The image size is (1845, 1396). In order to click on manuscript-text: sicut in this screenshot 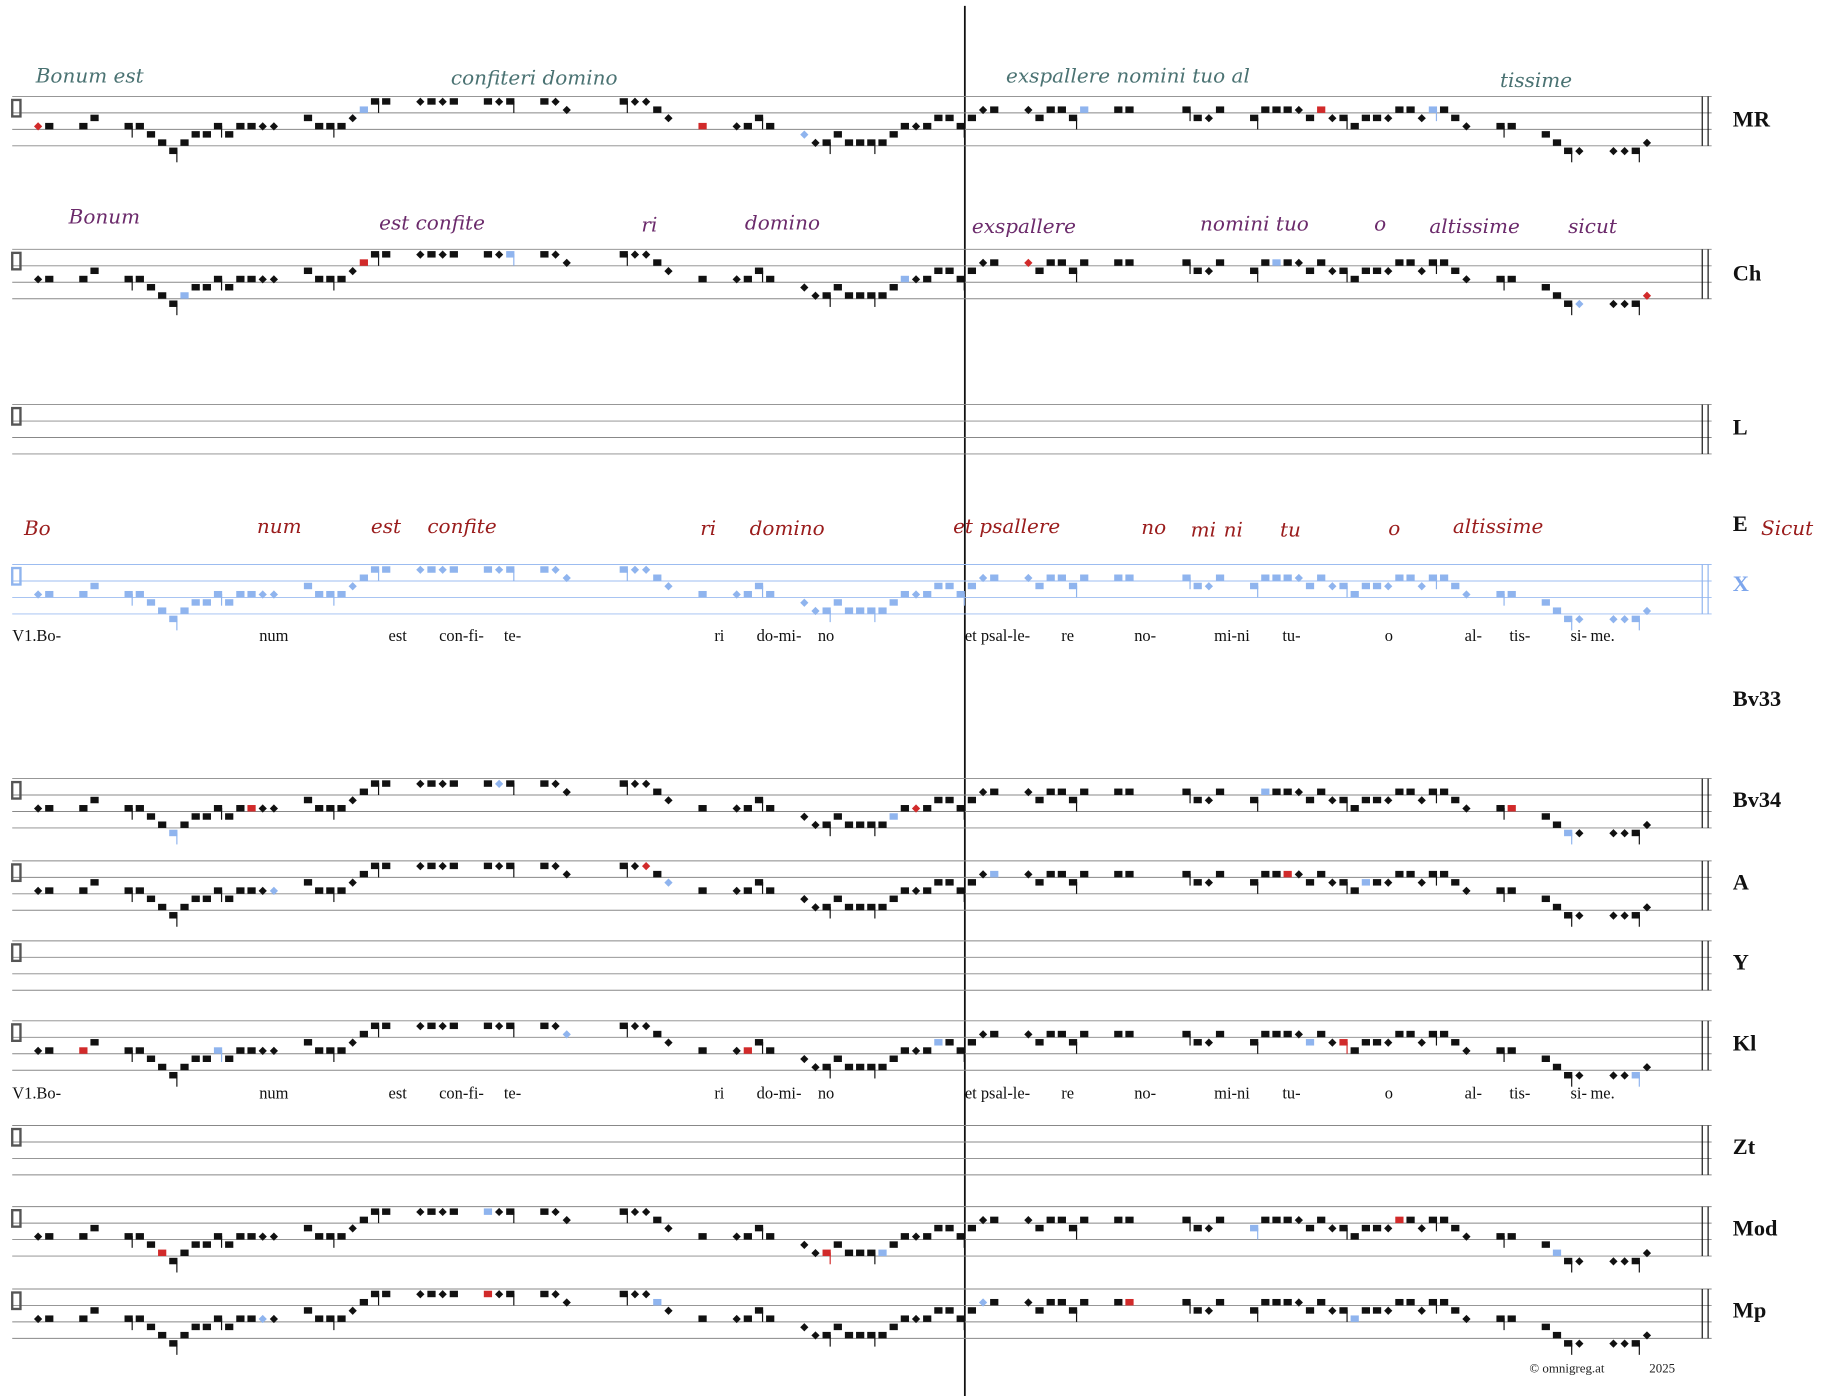, I will do `click(1593, 226)`.